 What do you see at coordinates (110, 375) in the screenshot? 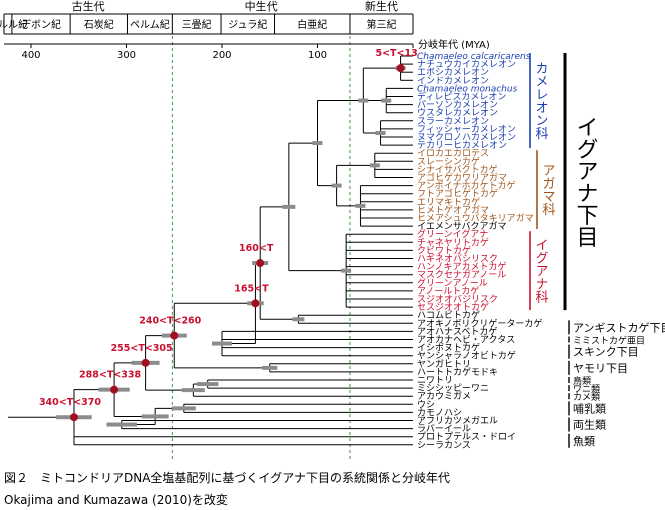
I see `divergence-date-label: 288<T<338` at bounding box center [110, 375].